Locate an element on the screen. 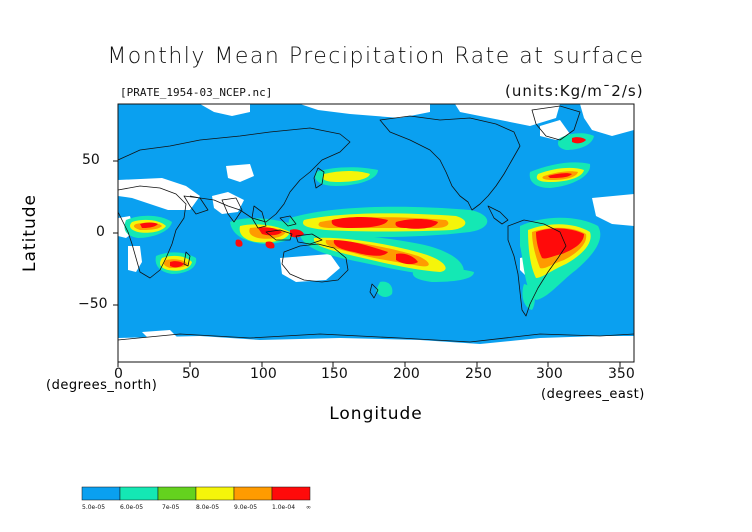  colorbar-label-4: 8.0e-05 is located at coordinates (208, 507).